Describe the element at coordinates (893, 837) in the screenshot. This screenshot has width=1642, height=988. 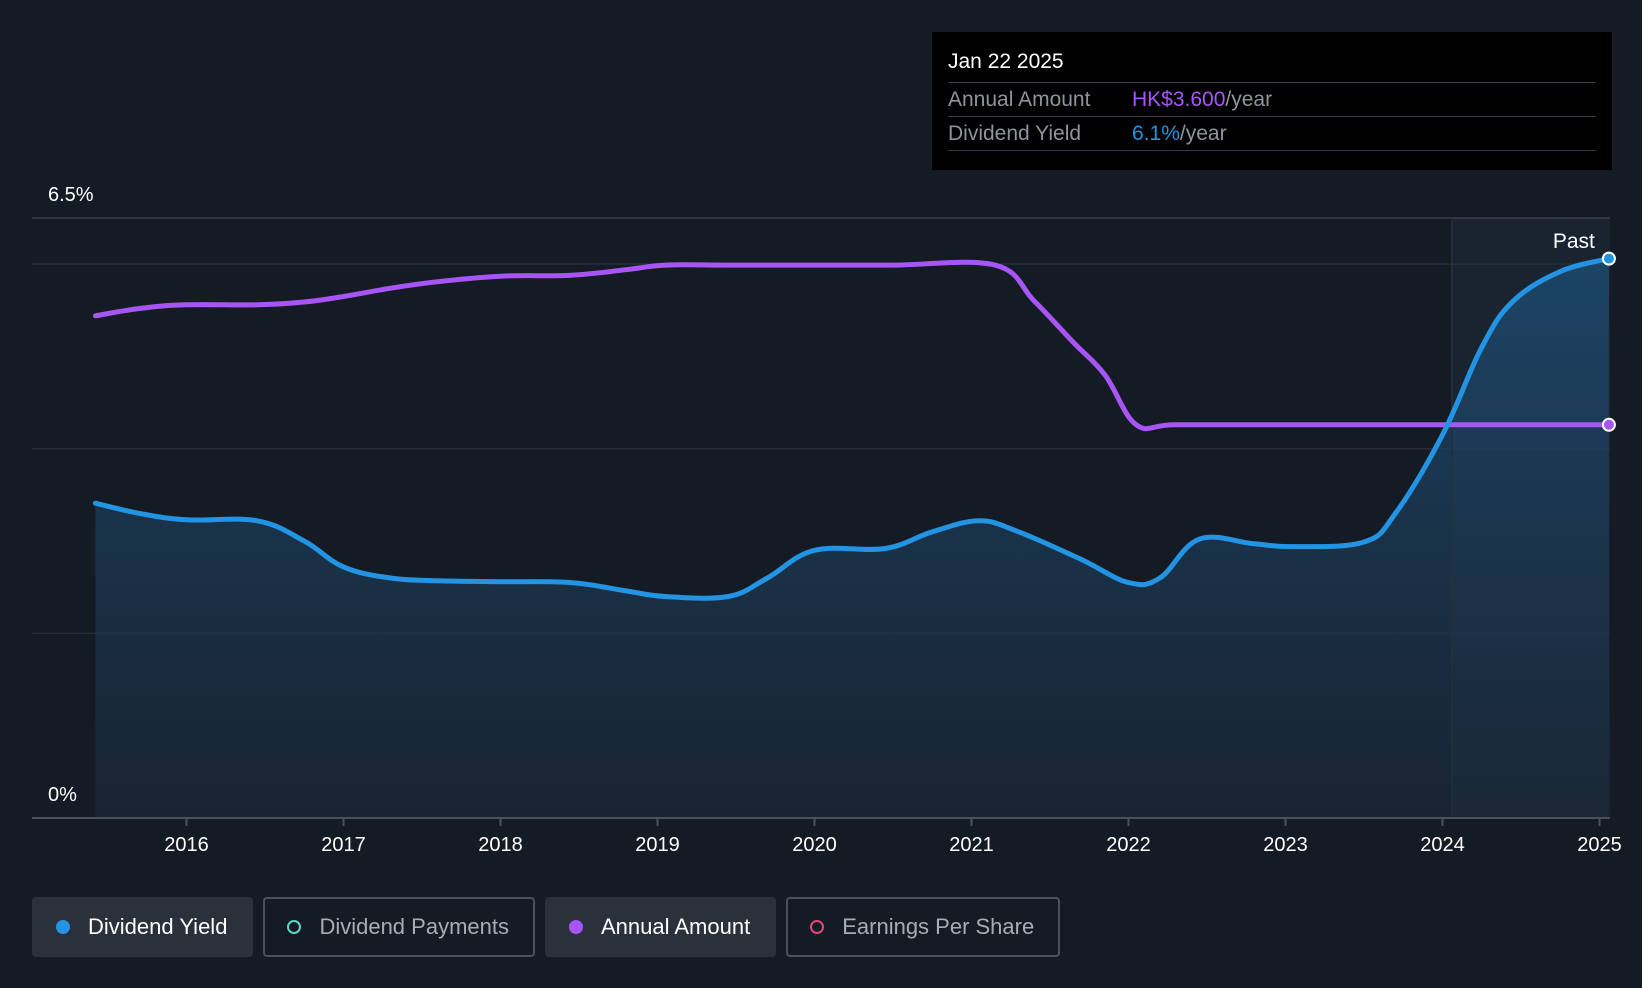
I see `x-axis-ticks: 2016 2017 2018 2019 2020 2021 2022 2023 2024 2025` at that location.